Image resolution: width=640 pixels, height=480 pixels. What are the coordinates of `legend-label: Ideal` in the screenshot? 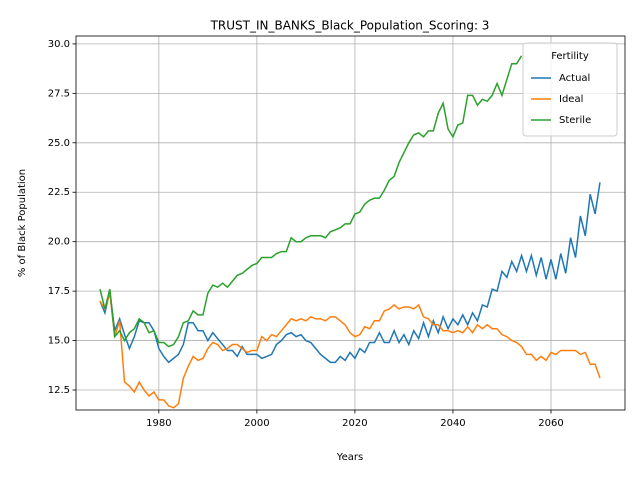 It's located at (571, 99).